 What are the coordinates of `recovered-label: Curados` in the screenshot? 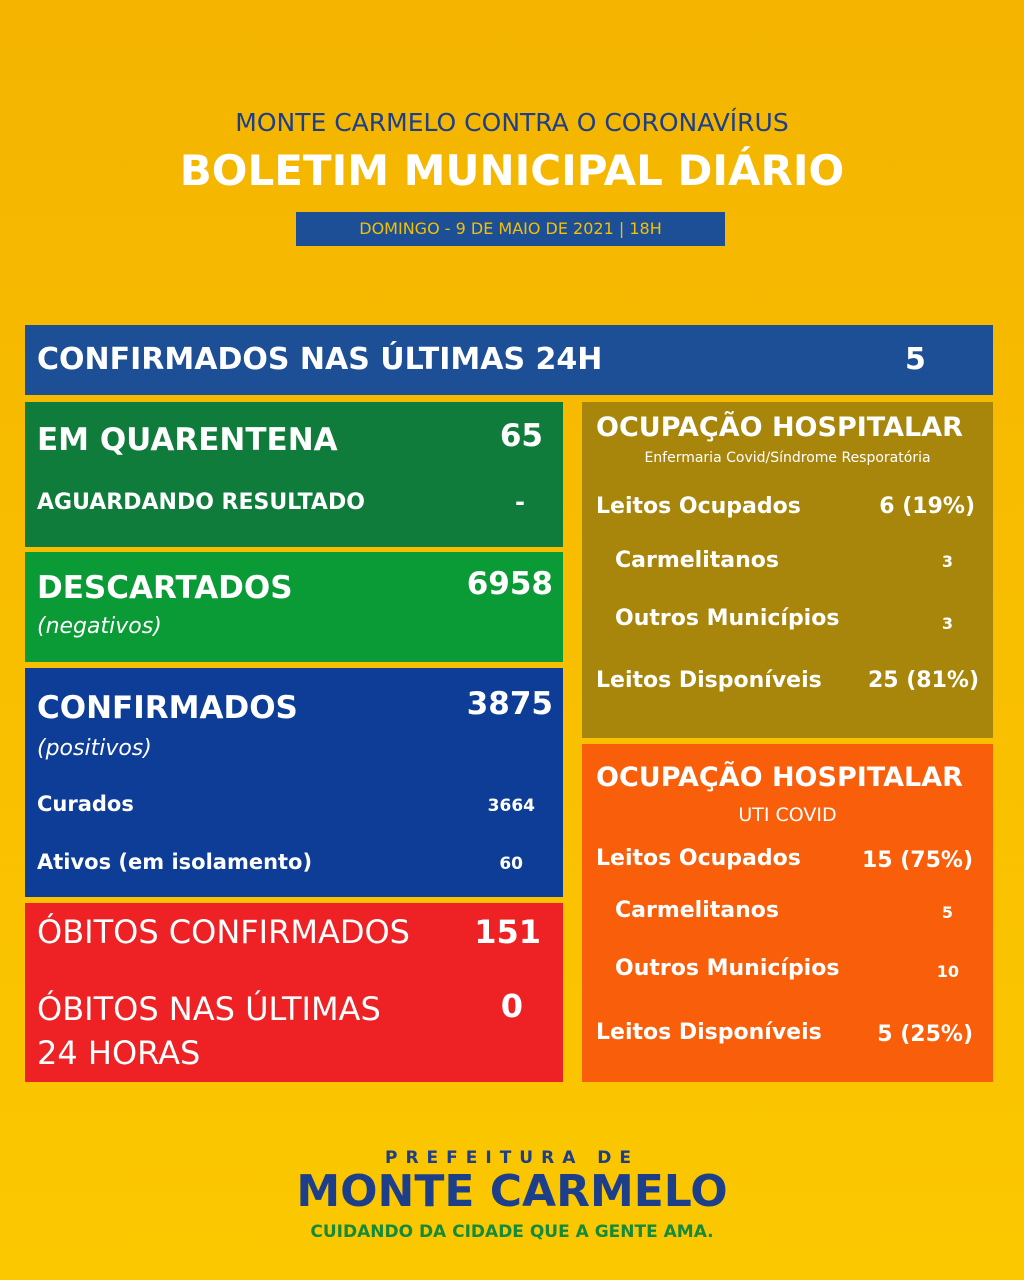 It's located at (85, 804).